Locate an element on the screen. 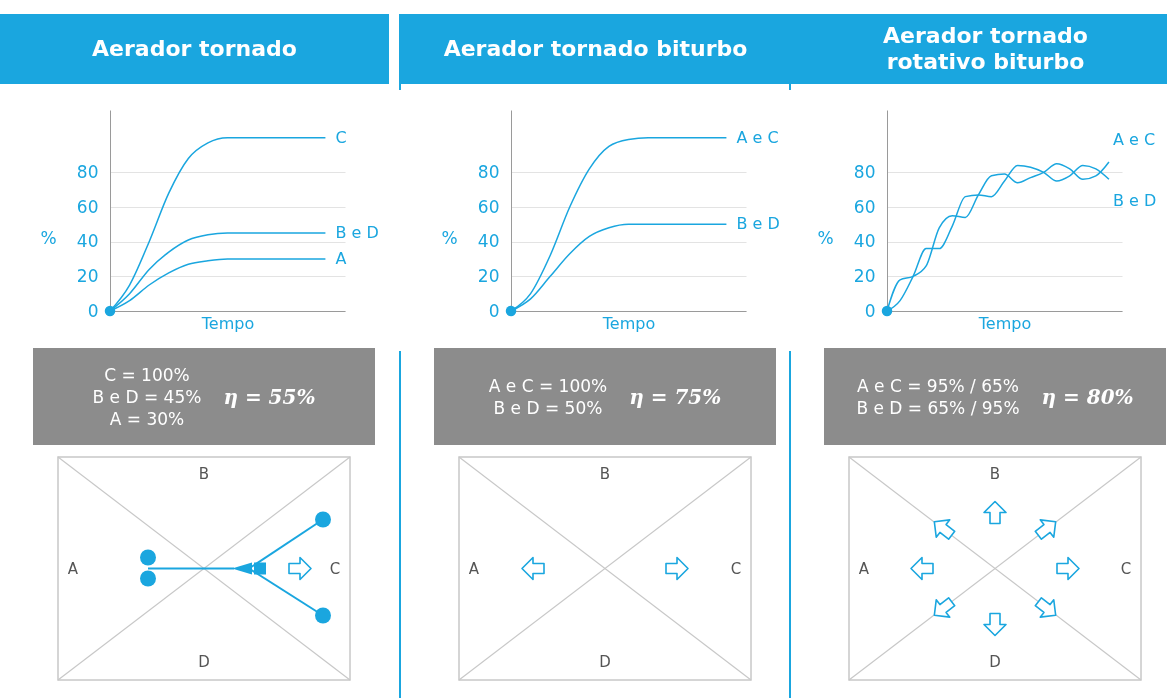  text: A = 30% is located at coordinates (147, 418).